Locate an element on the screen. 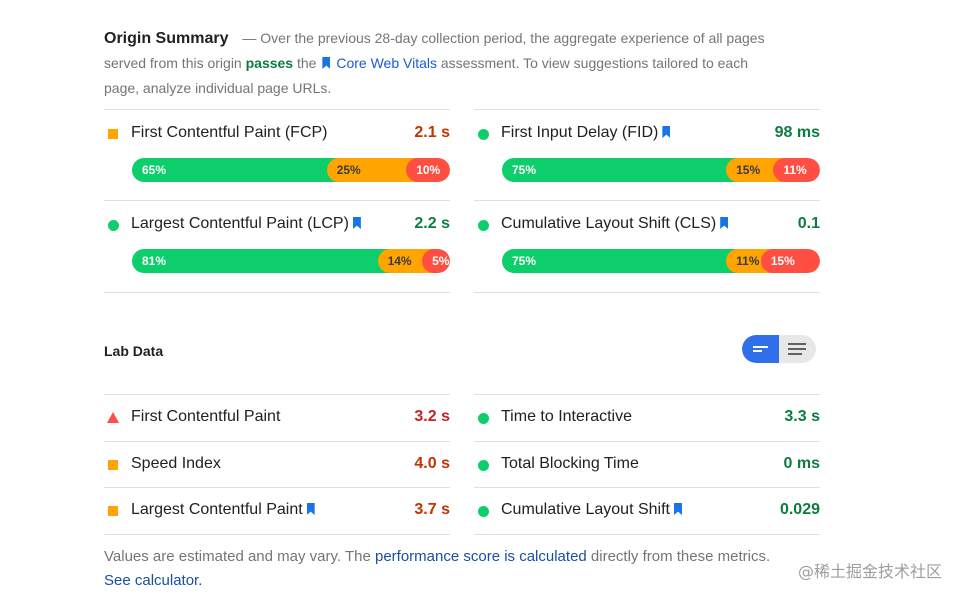 This screenshot has height=600, width=960. lab-metric-fcp: First Contentful Paint 3.2 s is located at coordinates (277, 417).